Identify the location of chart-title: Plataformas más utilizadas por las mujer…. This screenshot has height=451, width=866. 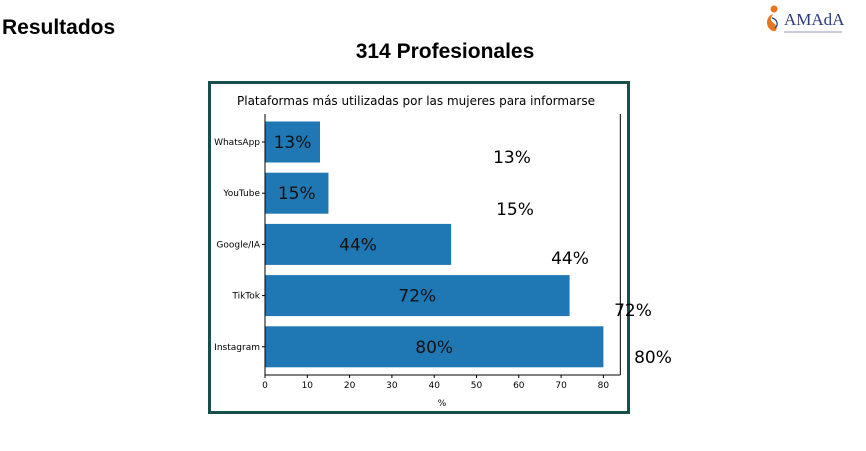
(416, 101).